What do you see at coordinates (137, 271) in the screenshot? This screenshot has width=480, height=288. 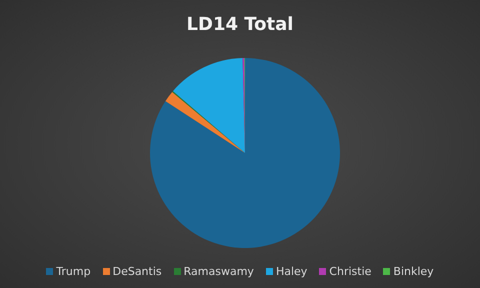 I see `legend-label: DeSantis` at bounding box center [137, 271].